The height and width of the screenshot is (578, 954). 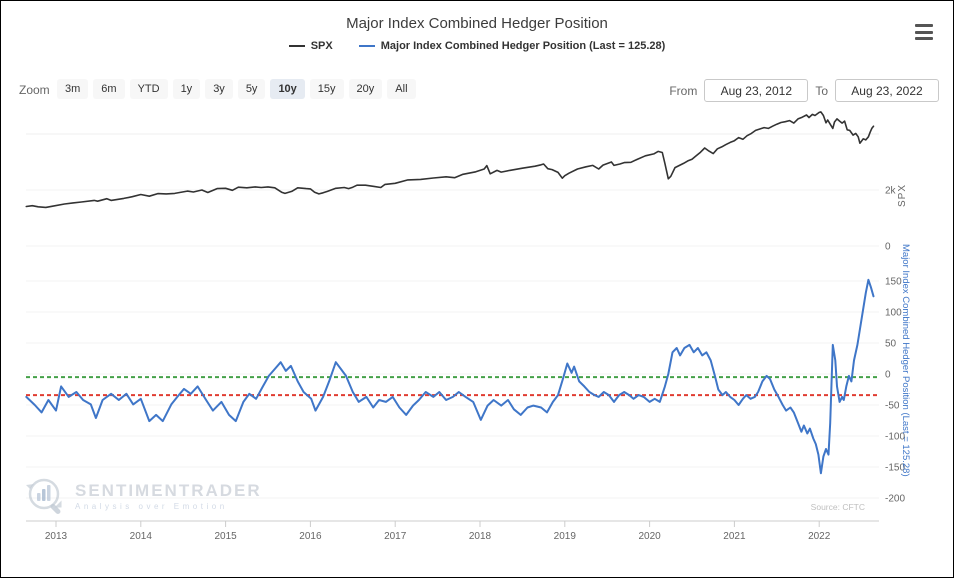 I want to click on spx-tick-label: 0, so click(x=888, y=247).